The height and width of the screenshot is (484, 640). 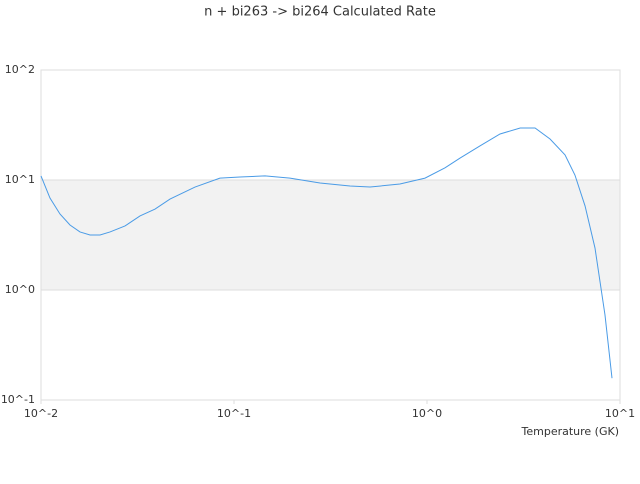 What do you see at coordinates (320, 12) in the screenshot?
I see `chart-title: n + bi263 -> bi264 Calculated Rate` at bounding box center [320, 12].